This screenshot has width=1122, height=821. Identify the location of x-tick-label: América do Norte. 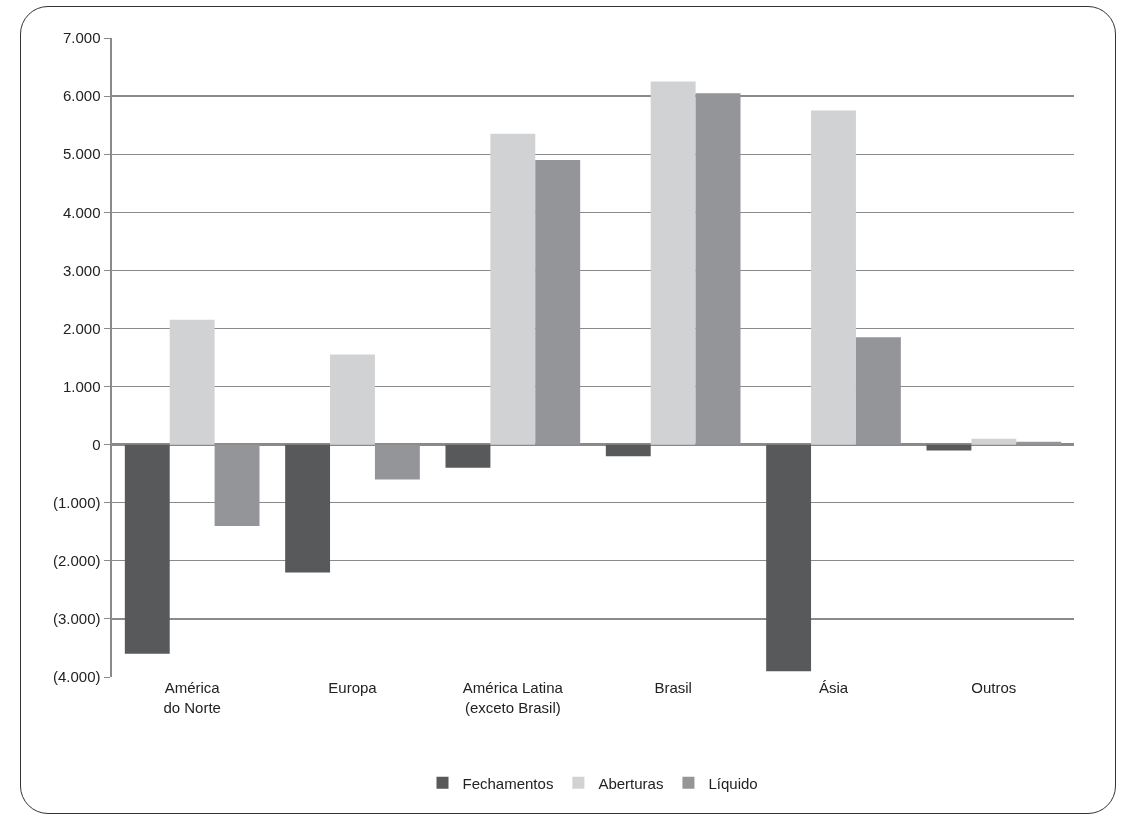
(192, 697).